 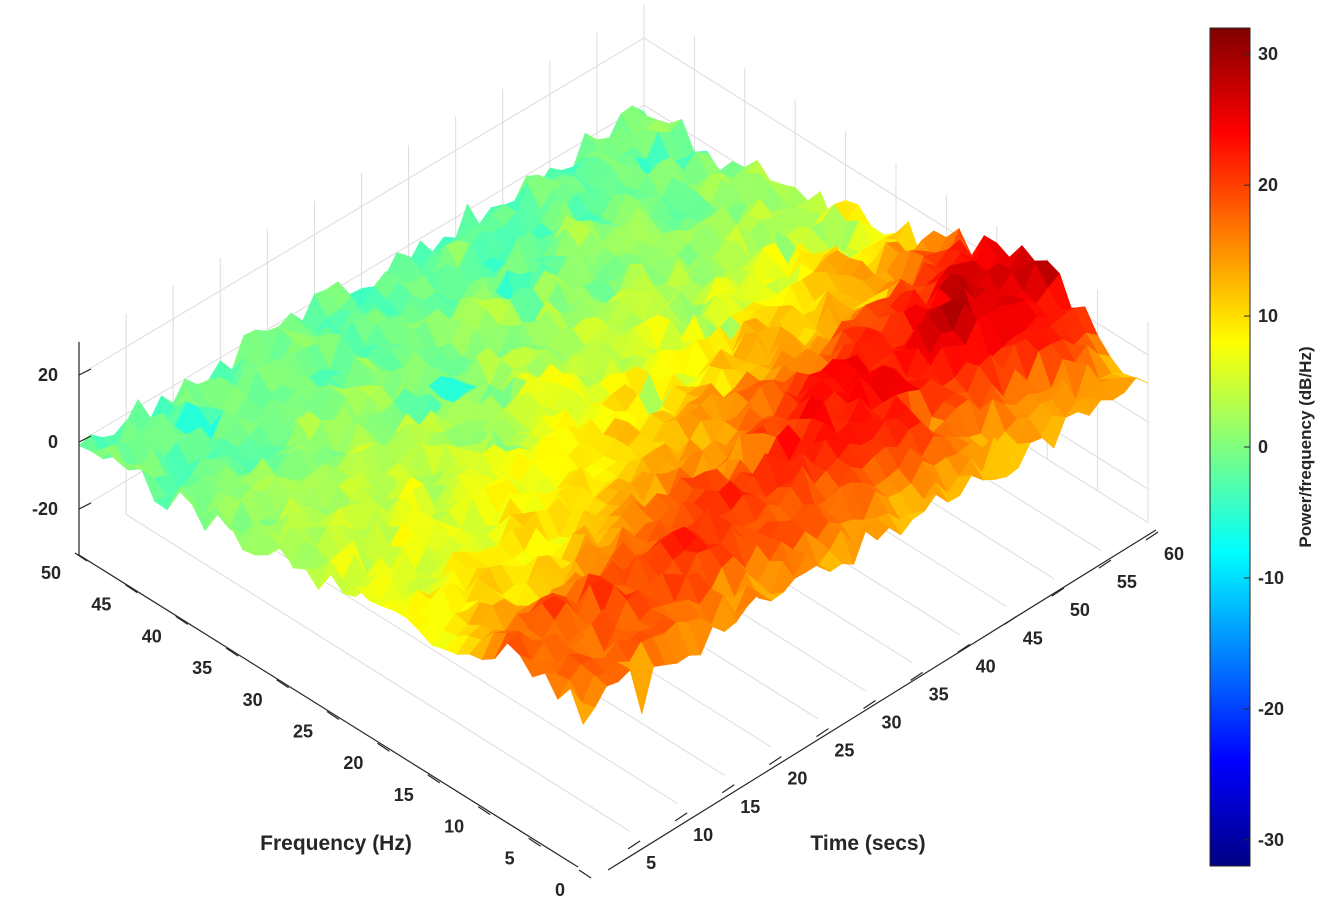 What do you see at coordinates (48, 375) in the screenshot?
I see `z-tick-label: 20` at bounding box center [48, 375].